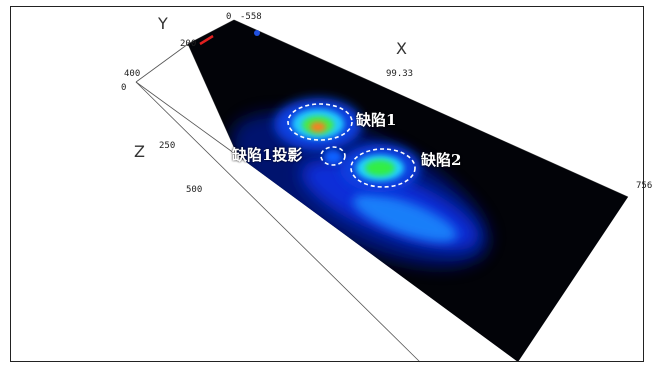 This screenshot has width=656, height=368. Describe the element at coordinates (188, 44) in the screenshot. I see `y-tick-200: 200` at that location.